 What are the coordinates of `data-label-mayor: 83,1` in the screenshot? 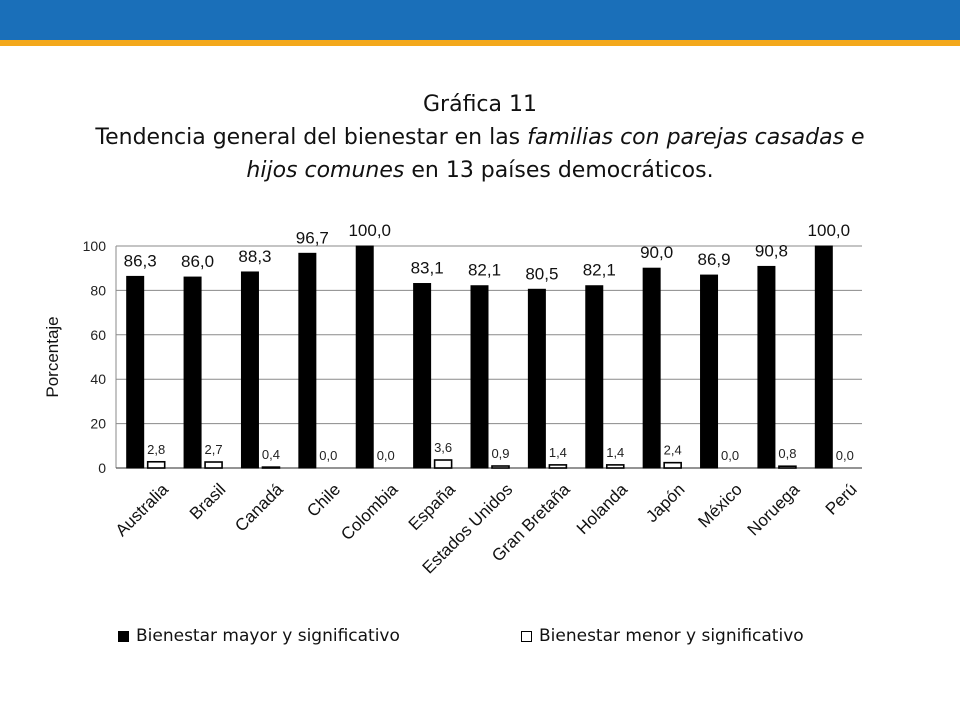 It's located at (427, 268).